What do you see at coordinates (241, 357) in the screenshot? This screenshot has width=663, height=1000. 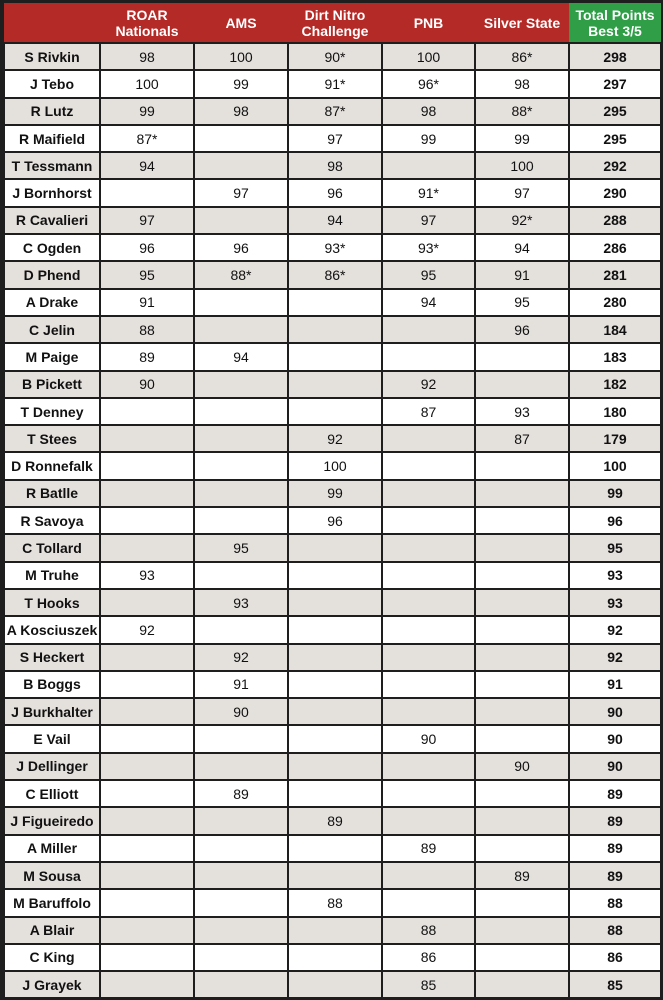 I see `ams-score: 94` at bounding box center [241, 357].